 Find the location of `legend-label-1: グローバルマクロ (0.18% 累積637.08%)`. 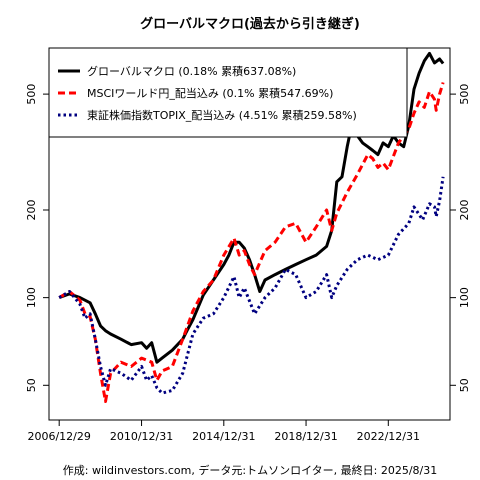

legend-label-1: グローバルマクロ (0.18% 累積637.08%) is located at coordinates (191, 71).